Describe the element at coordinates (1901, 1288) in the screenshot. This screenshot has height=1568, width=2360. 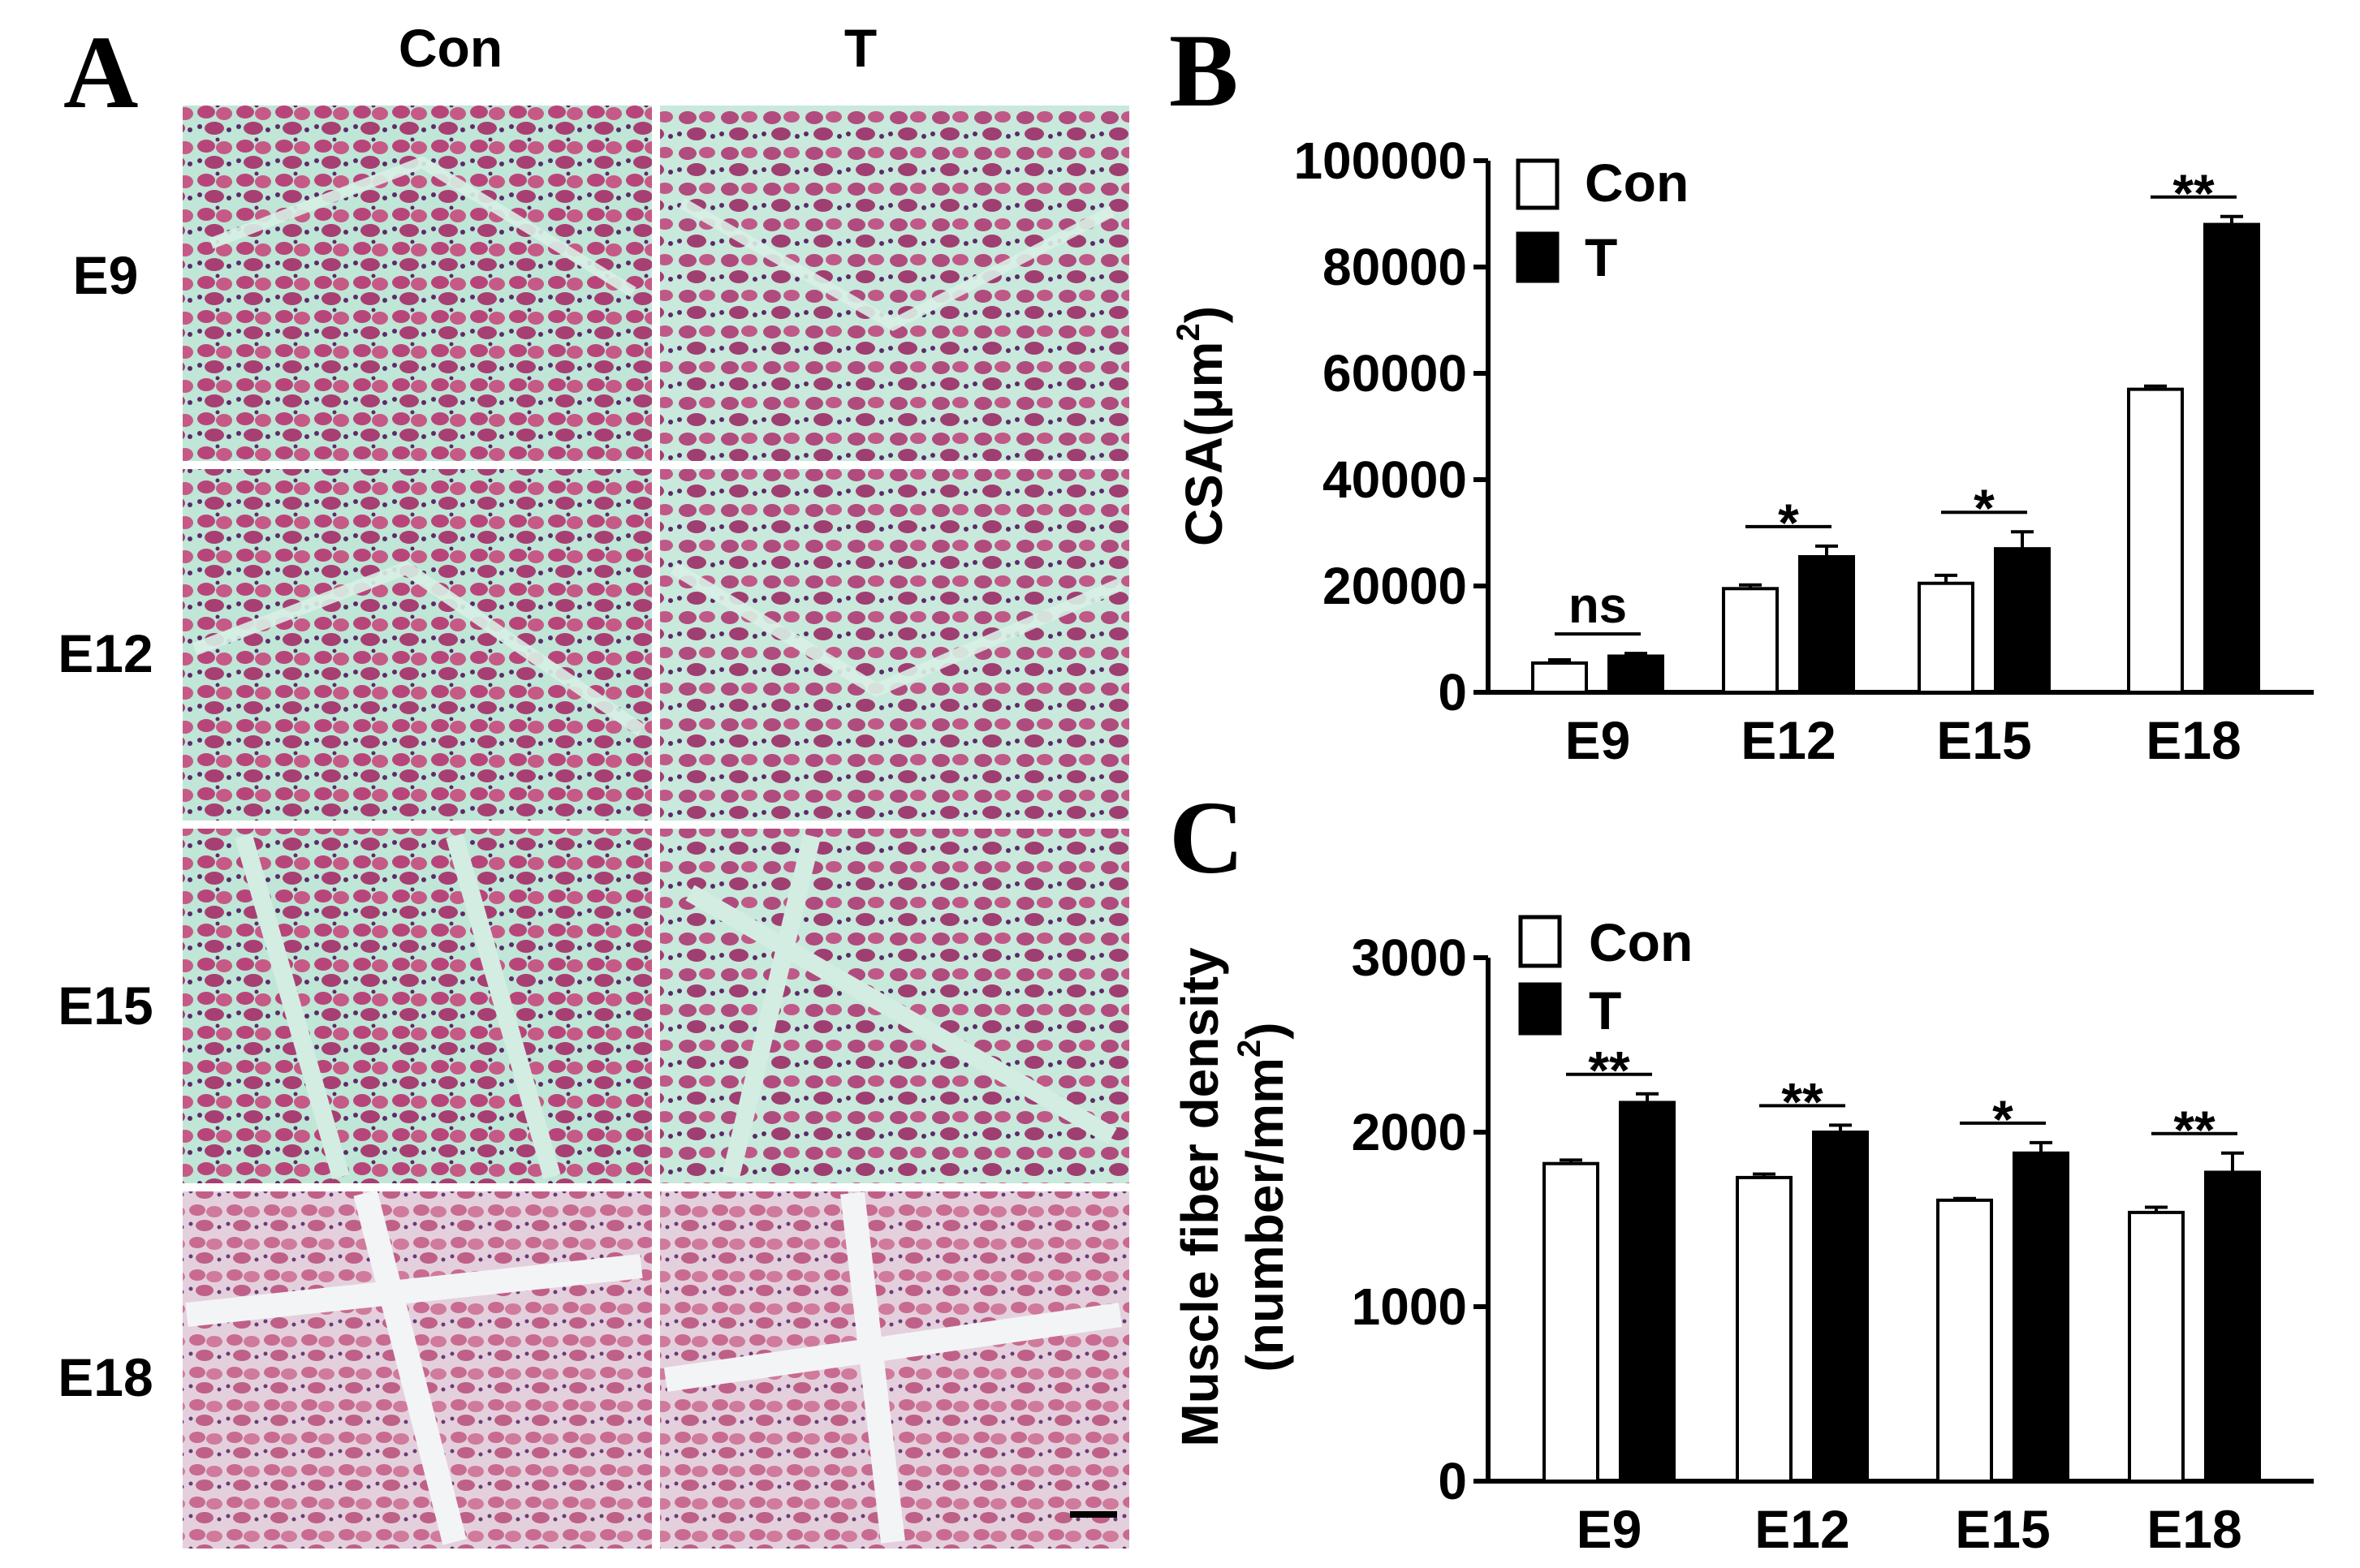
I see `chart-c-bars` at that location.